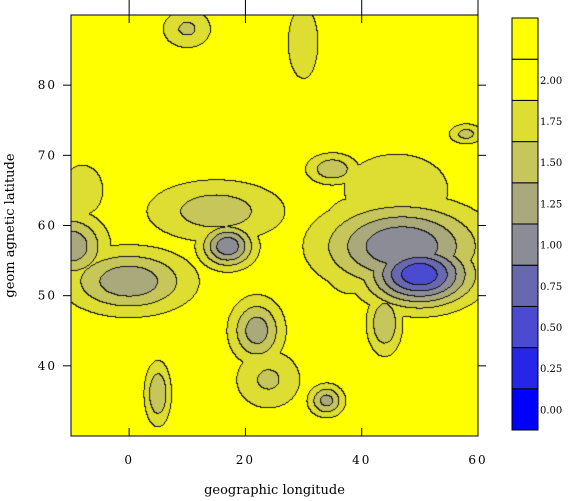 Image resolution: width=575 pixels, height=501 pixels. What do you see at coordinates (47, 366) in the screenshot?
I see `y-tick-label: 40` at bounding box center [47, 366].